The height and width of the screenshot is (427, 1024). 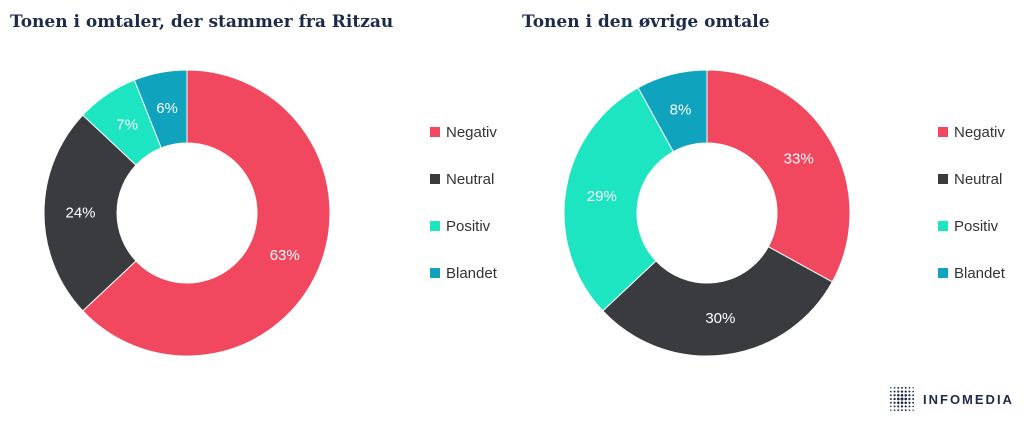 I want to click on brand-name: INFOMEDIA, so click(x=968, y=399).